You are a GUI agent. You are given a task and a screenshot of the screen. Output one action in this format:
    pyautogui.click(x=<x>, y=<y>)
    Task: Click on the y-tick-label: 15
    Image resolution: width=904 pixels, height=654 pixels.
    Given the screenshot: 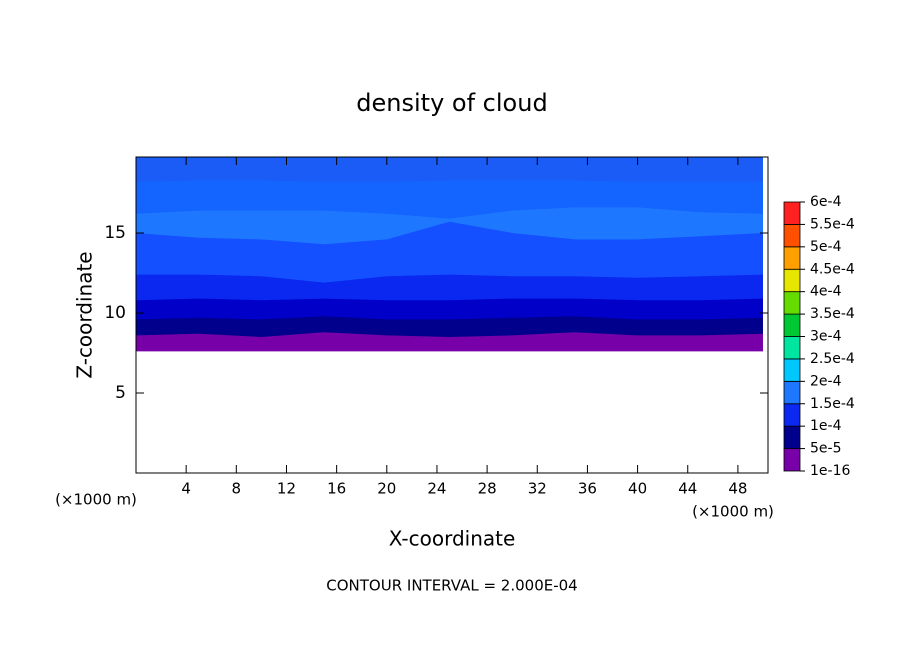 What is the action you would take?
    pyautogui.click(x=115, y=233)
    